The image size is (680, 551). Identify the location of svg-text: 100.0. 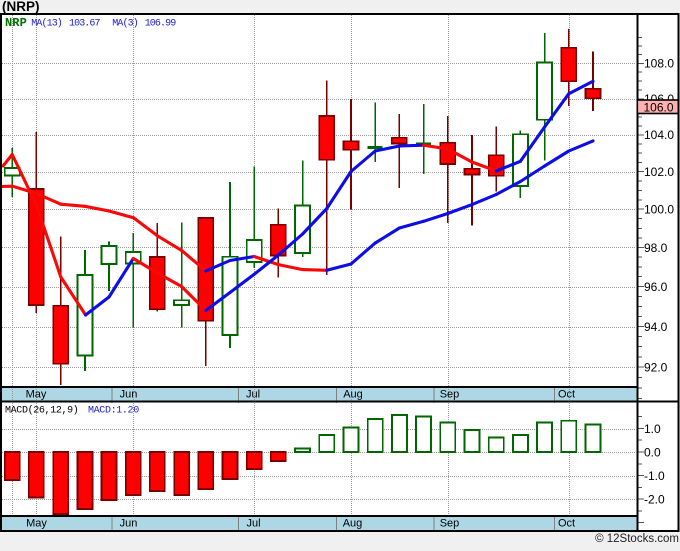
(659, 210).